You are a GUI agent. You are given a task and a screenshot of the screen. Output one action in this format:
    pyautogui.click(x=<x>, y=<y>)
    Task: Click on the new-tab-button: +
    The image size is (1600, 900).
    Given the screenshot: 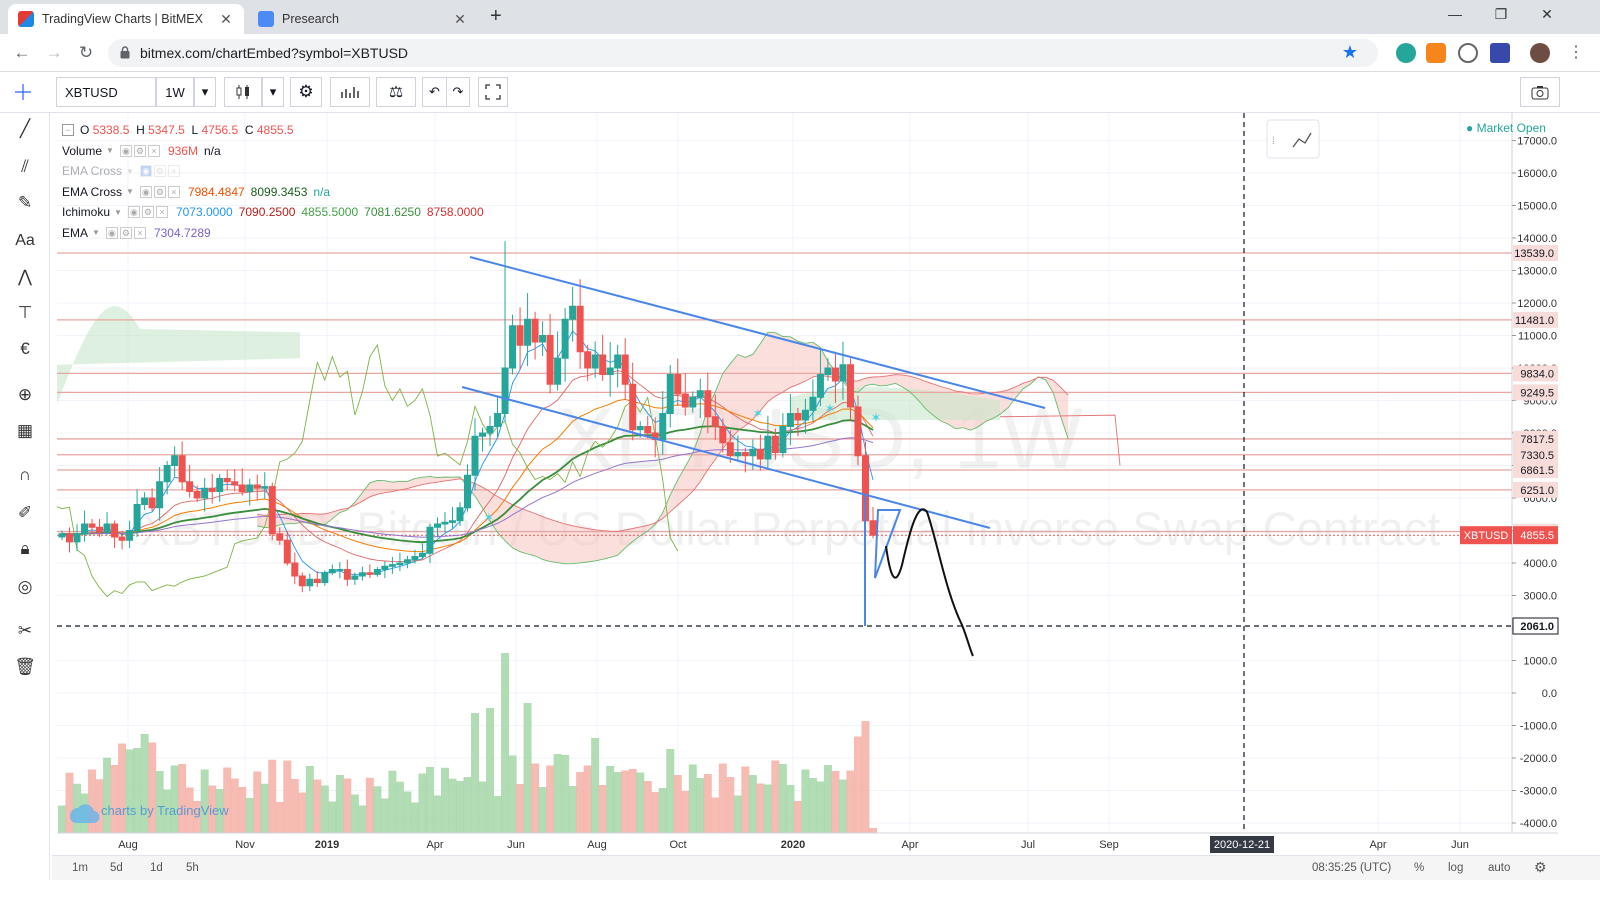 What is the action you would take?
    pyautogui.click(x=496, y=16)
    